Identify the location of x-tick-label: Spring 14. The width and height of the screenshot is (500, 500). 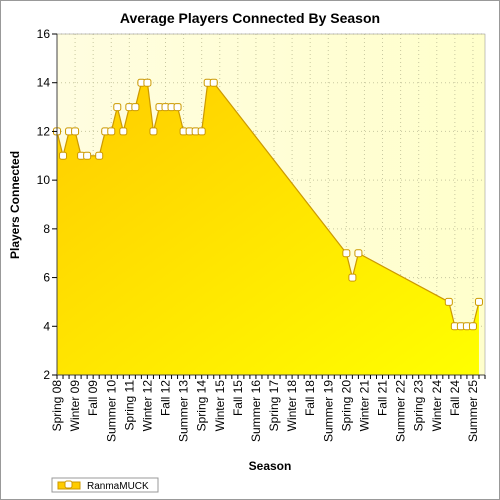
(202, 406).